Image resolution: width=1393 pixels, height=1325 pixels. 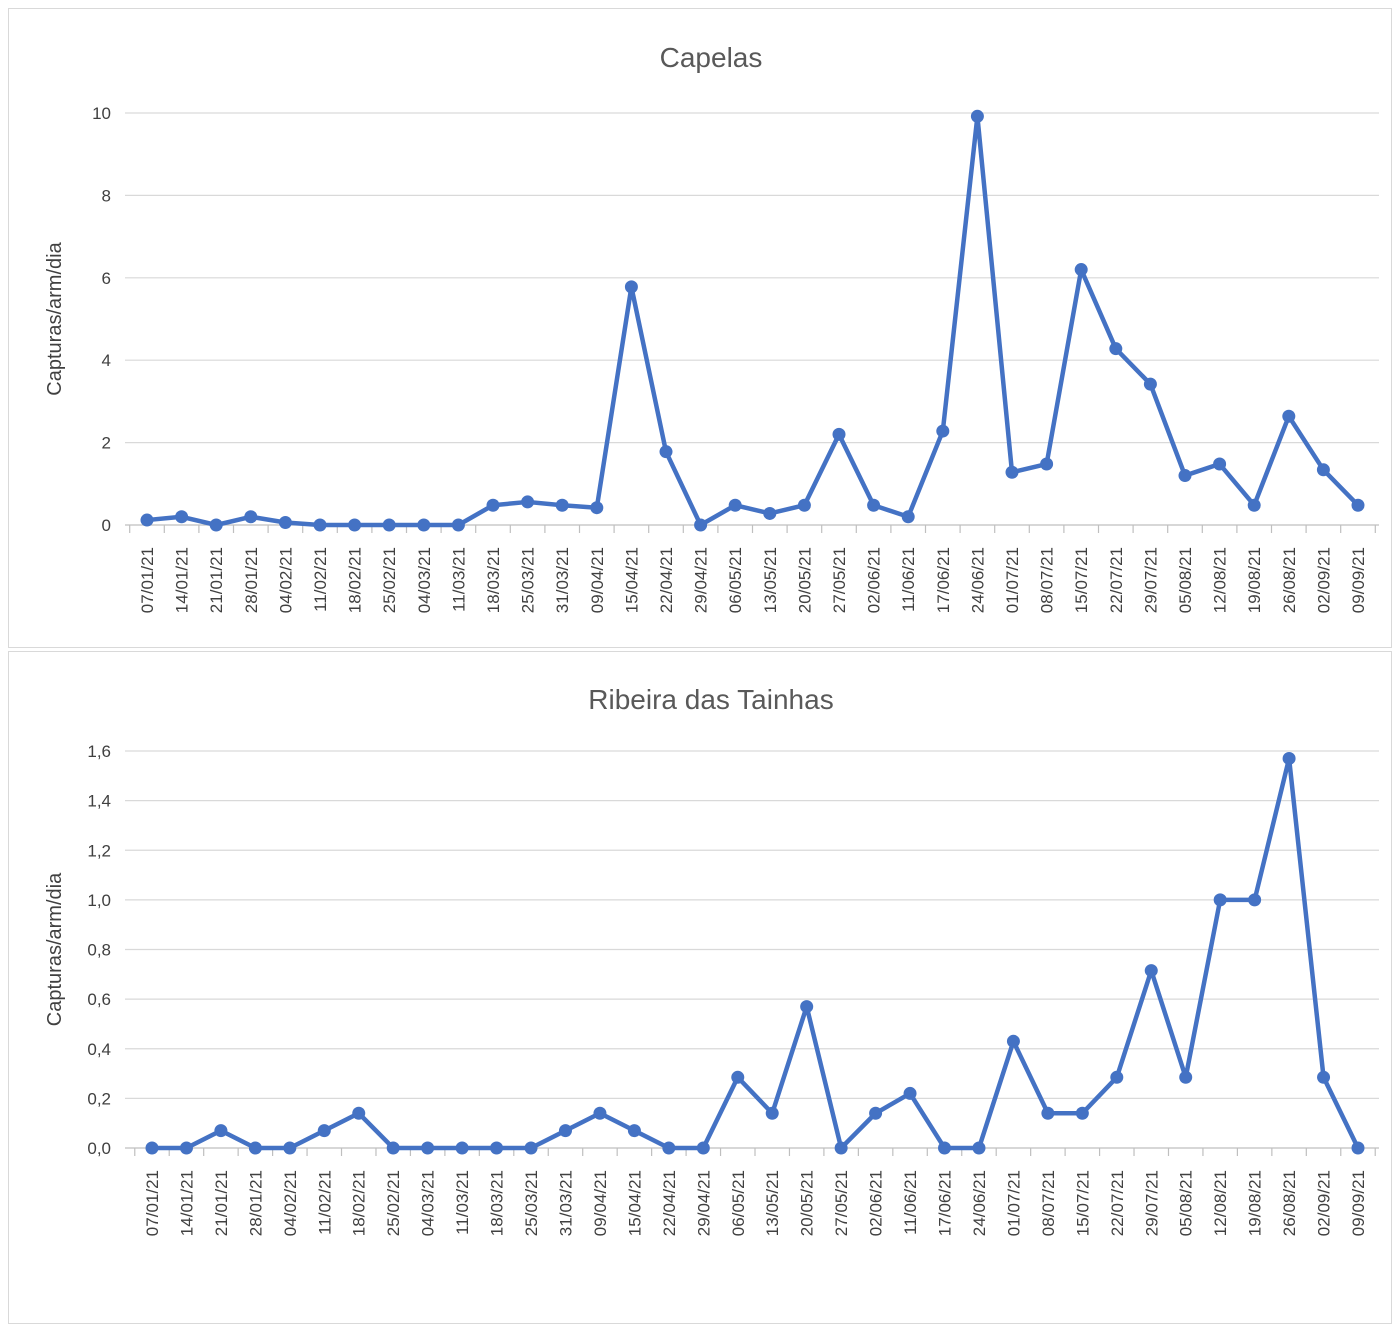 What do you see at coordinates (910, 1202) in the screenshot?
I see `x-tick-label: 11/06/21` at bounding box center [910, 1202].